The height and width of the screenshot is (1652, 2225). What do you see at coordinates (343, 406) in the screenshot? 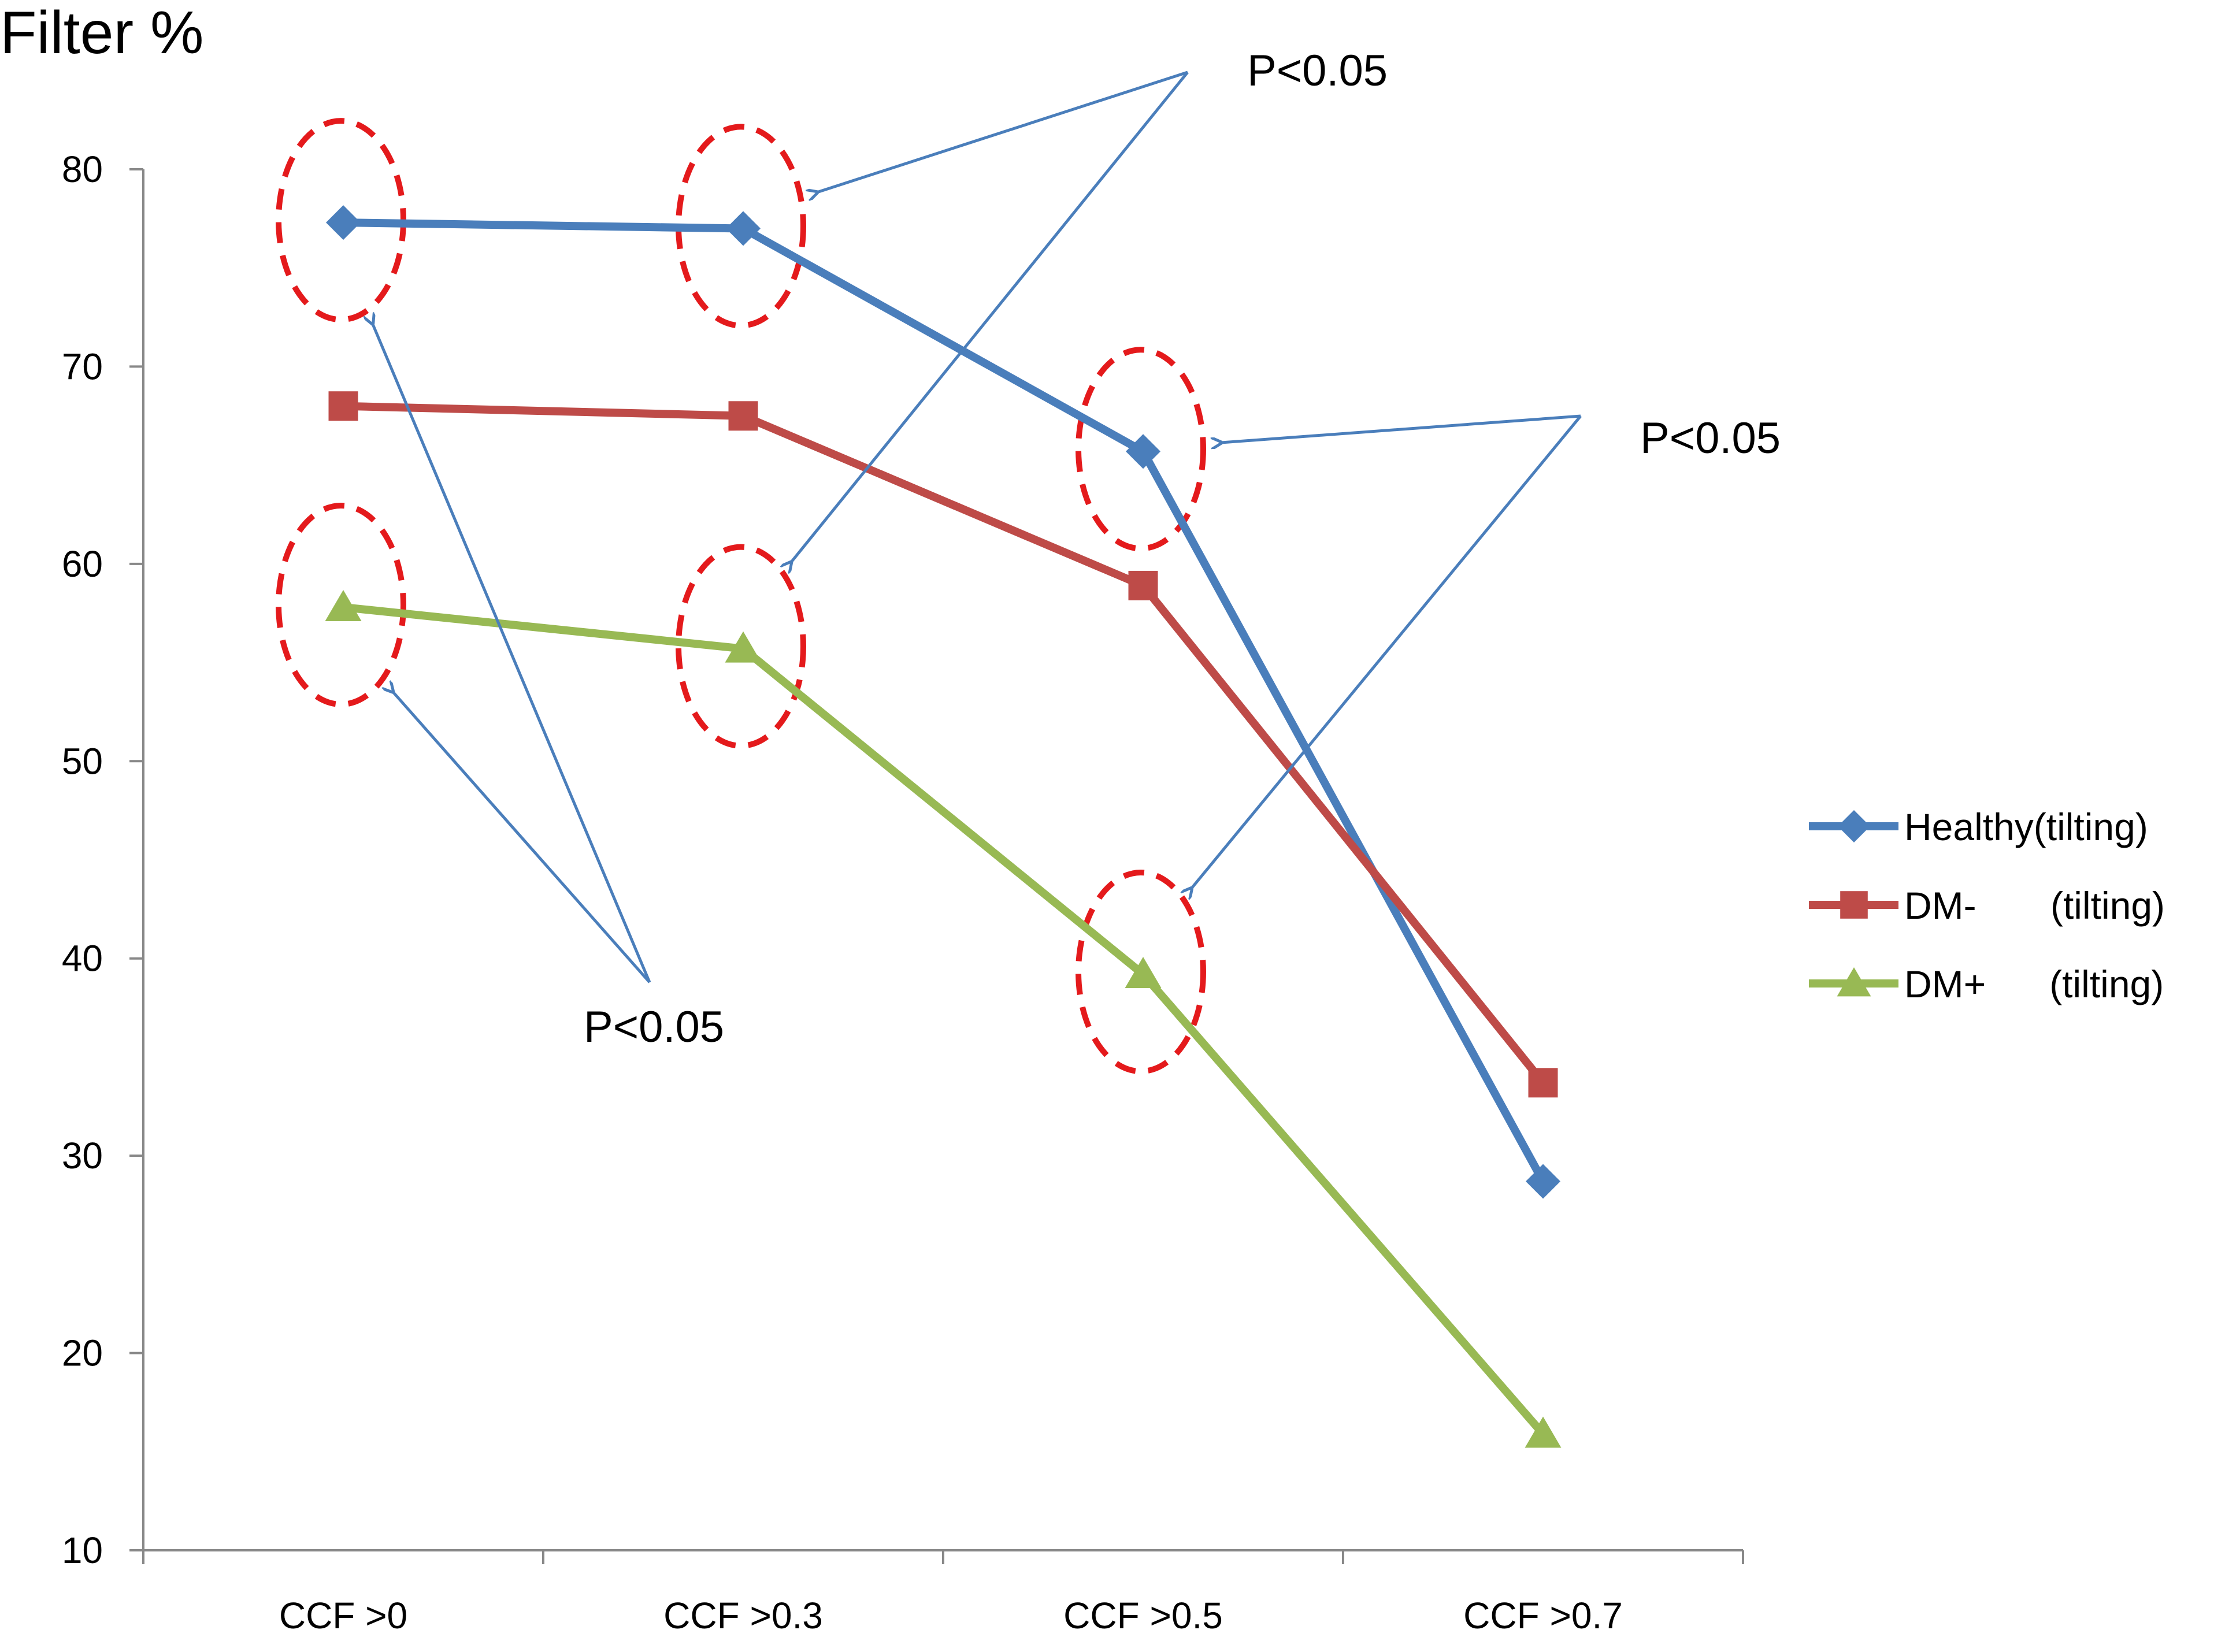
I see `data-point-s1-p0` at bounding box center [343, 406].